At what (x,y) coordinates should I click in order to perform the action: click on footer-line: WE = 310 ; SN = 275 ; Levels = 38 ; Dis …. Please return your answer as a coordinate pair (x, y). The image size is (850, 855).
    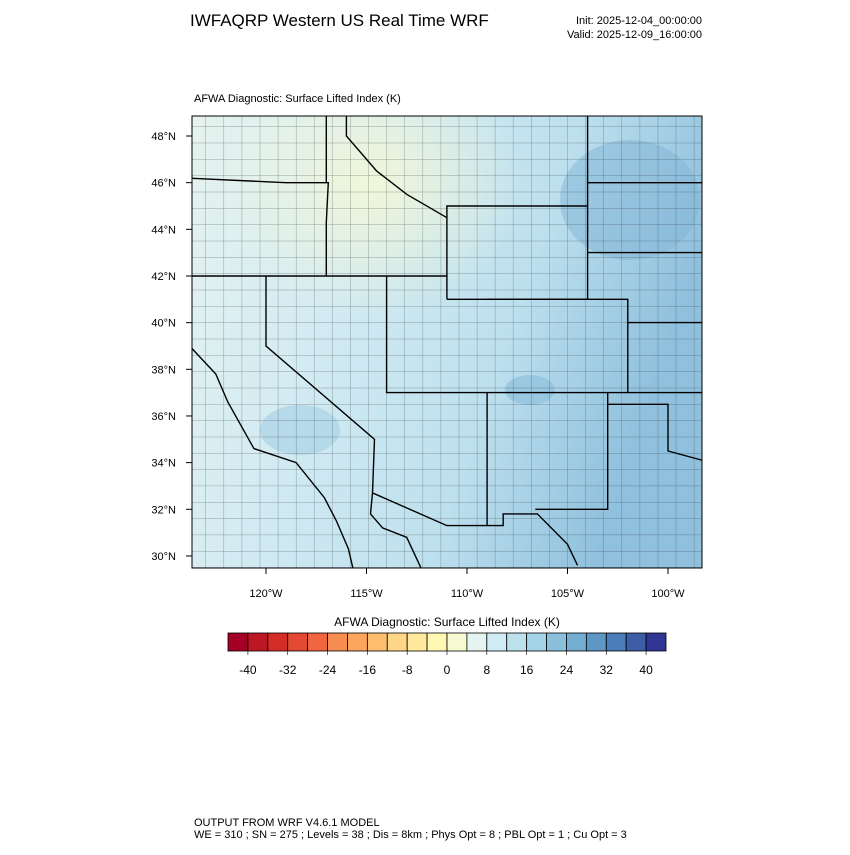
    Looking at the image, I should click on (410, 835).